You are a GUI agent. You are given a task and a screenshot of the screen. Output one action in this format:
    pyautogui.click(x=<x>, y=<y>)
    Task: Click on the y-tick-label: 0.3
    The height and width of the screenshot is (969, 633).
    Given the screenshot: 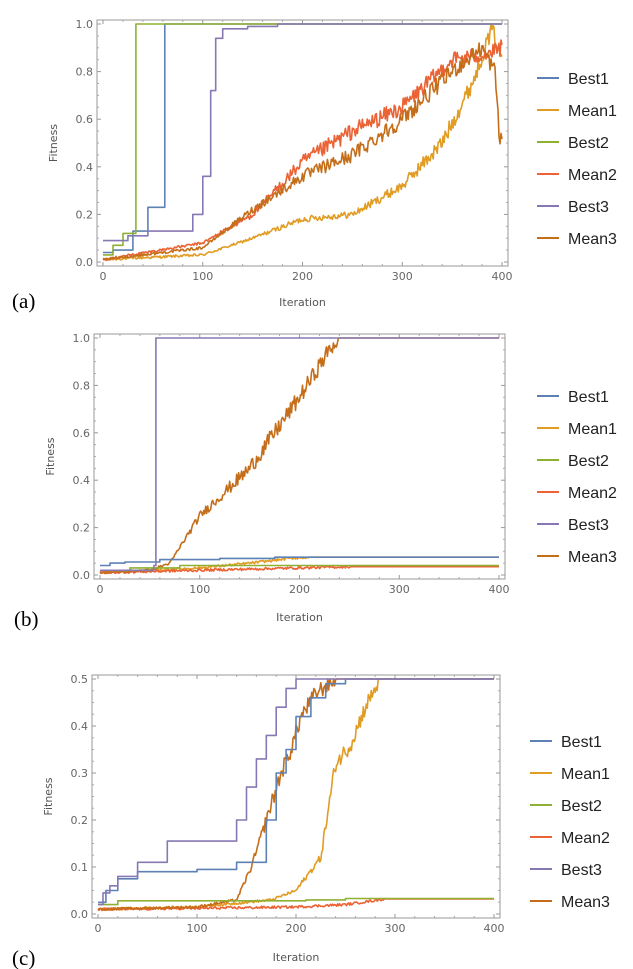 What is the action you would take?
    pyautogui.click(x=80, y=773)
    